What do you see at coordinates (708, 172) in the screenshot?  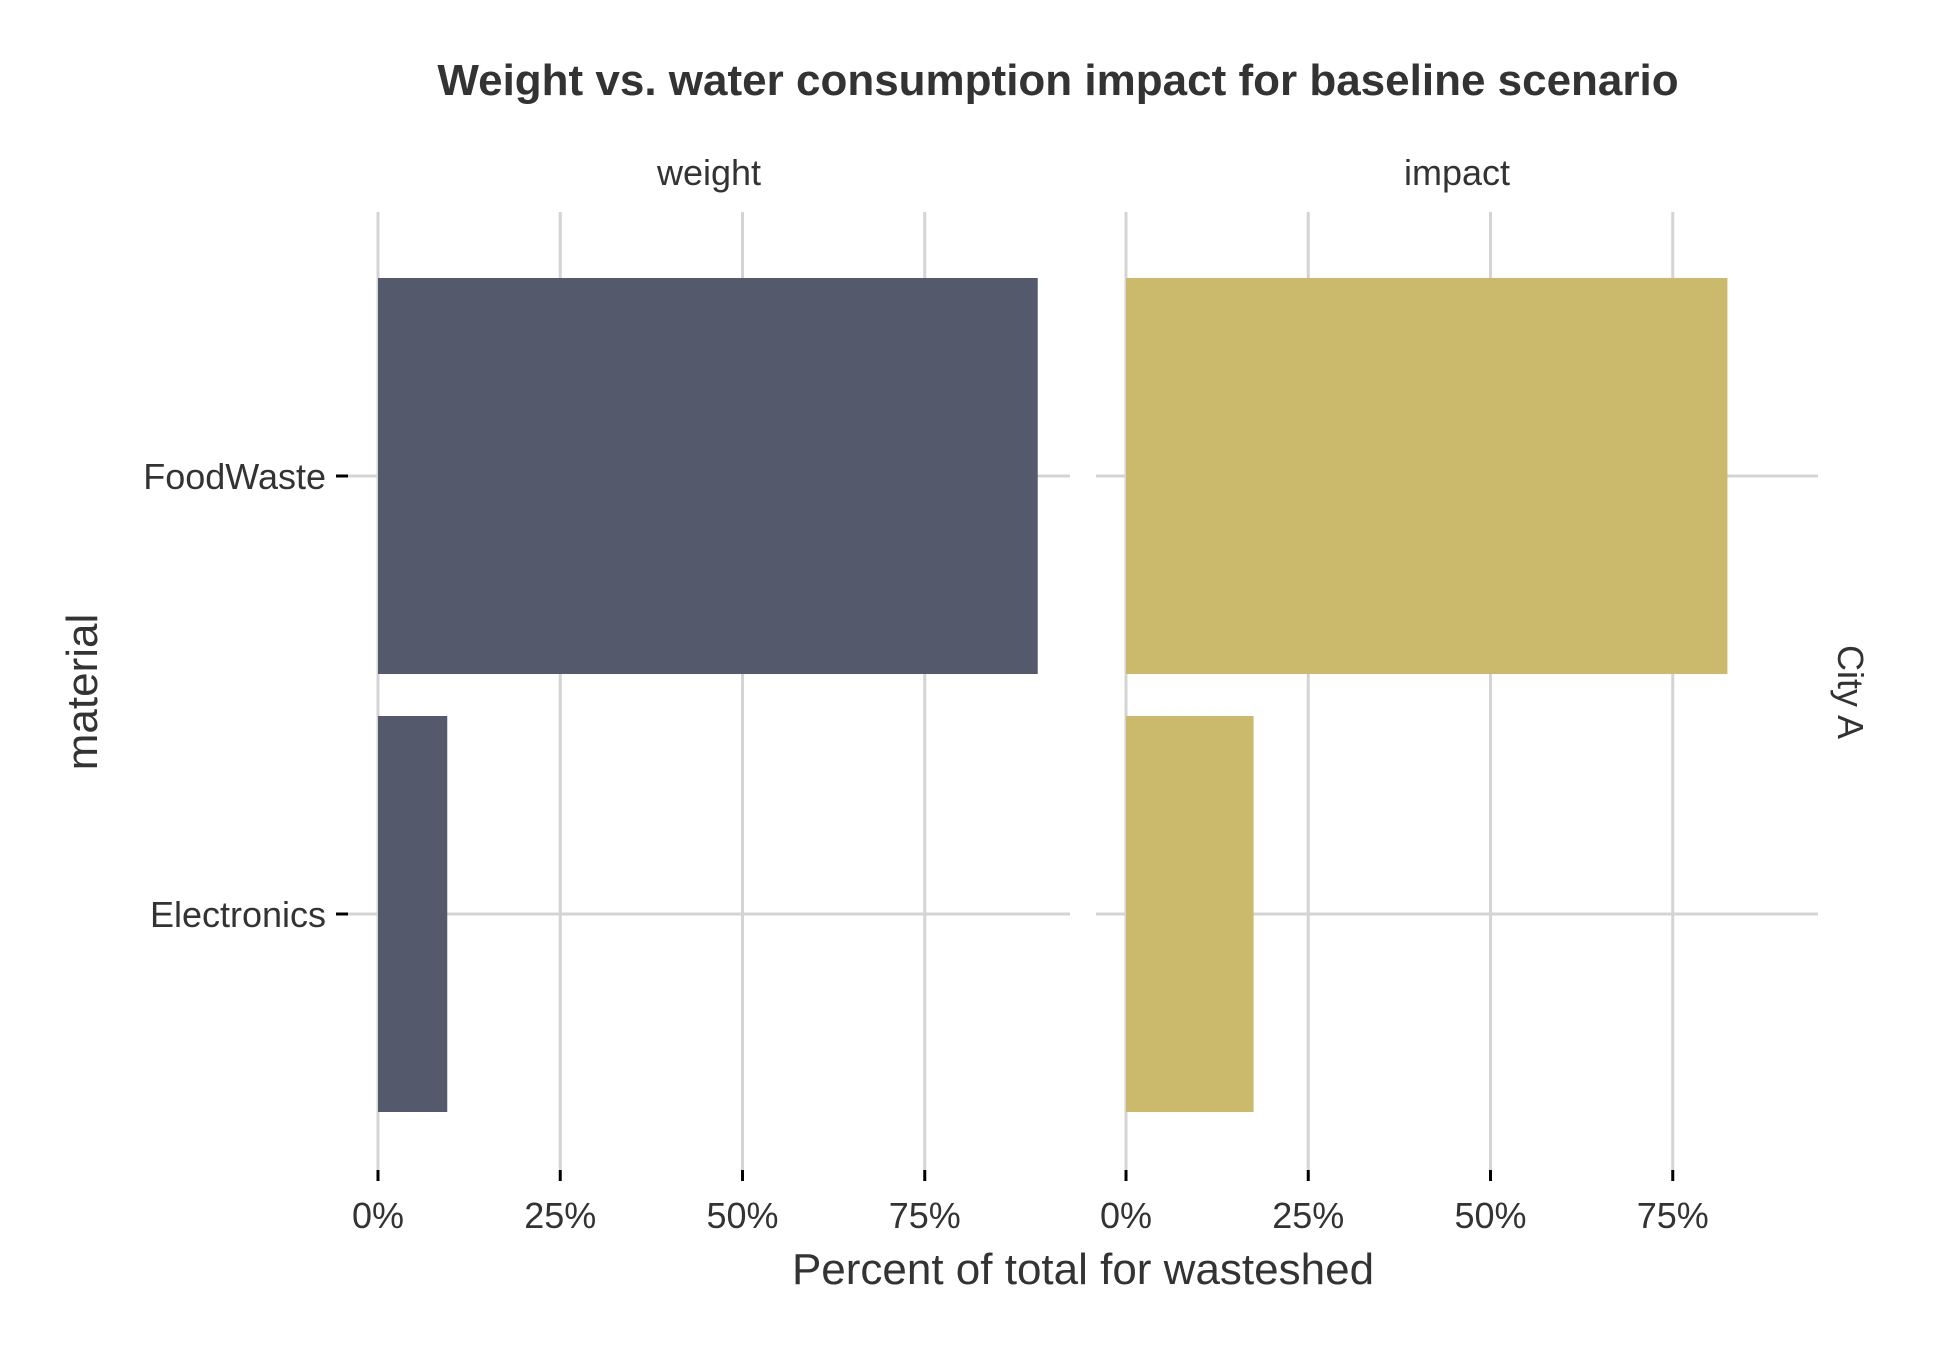 I see `panel-strip-label: weight` at bounding box center [708, 172].